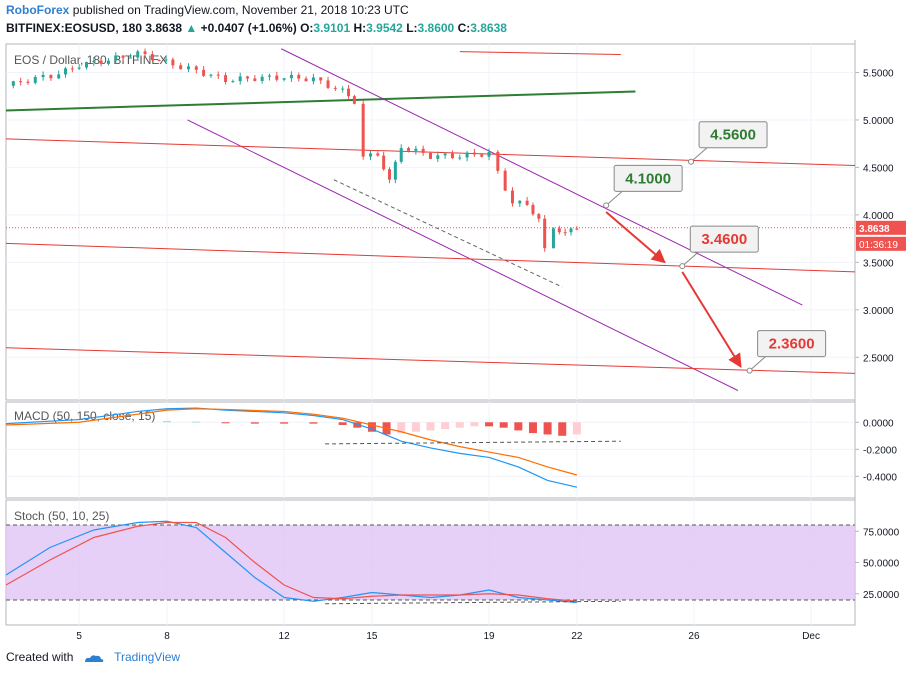  I want to click on stoch-band, so click(430, 562).